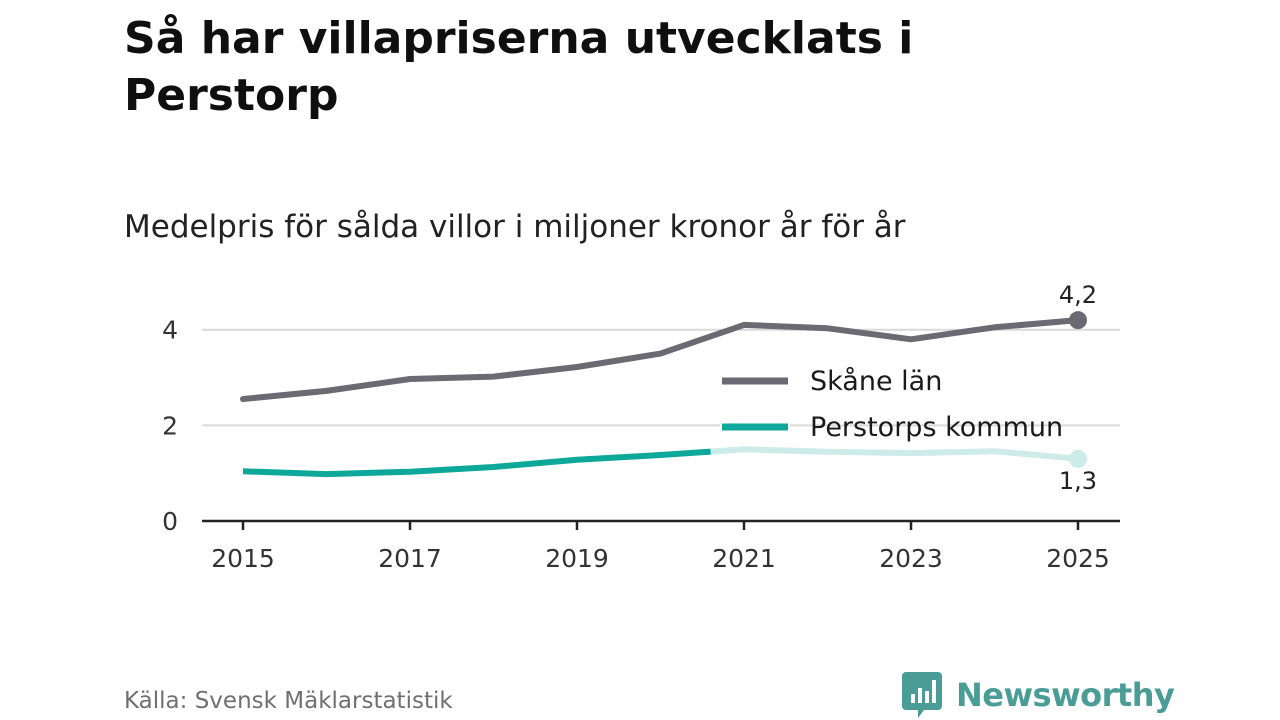 The height and width of the screenshot is (720, 1280). I want to click on data-label-skane: 4,2, so click(1078, 295).